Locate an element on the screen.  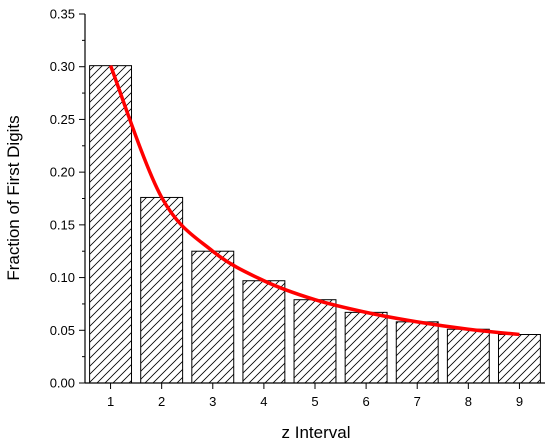
y-tick-label: 0.15 is located at coordinates (62, 224).